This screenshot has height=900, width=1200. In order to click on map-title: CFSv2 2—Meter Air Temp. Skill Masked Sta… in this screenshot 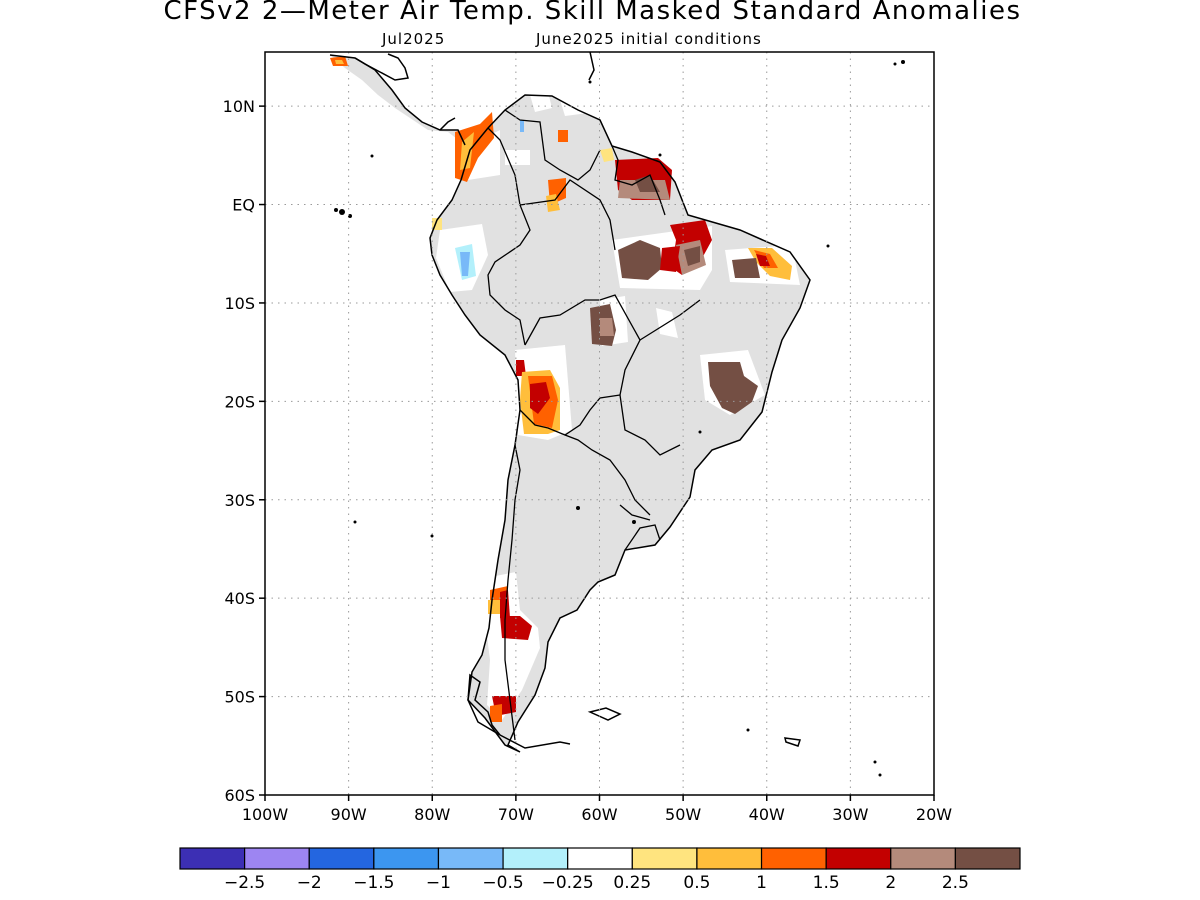, I will do `click(592, 13)`.